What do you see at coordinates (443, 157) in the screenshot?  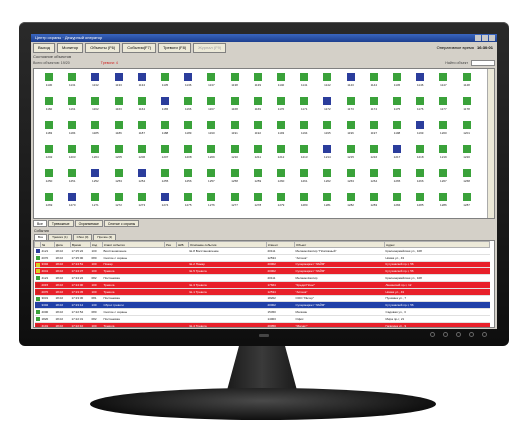 I see `object-tile: 1219` at bounding box center [443, 157].